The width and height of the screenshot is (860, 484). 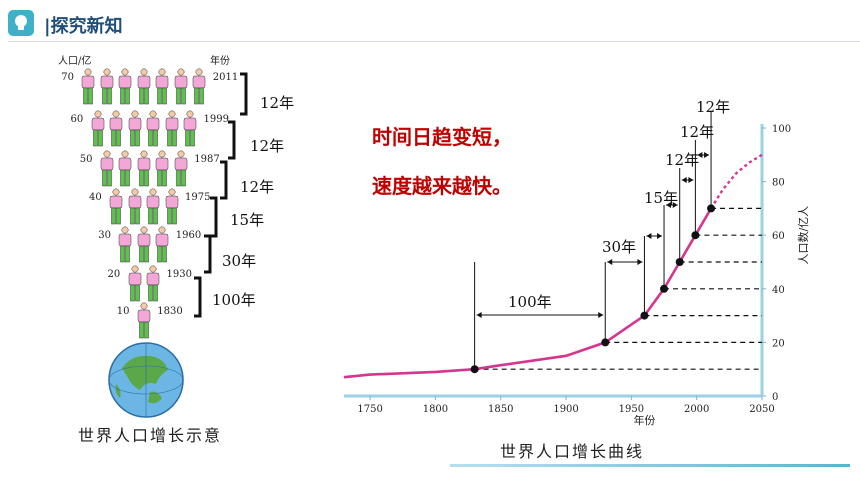 I want to click on header-divider, so click(x=434, y=41).